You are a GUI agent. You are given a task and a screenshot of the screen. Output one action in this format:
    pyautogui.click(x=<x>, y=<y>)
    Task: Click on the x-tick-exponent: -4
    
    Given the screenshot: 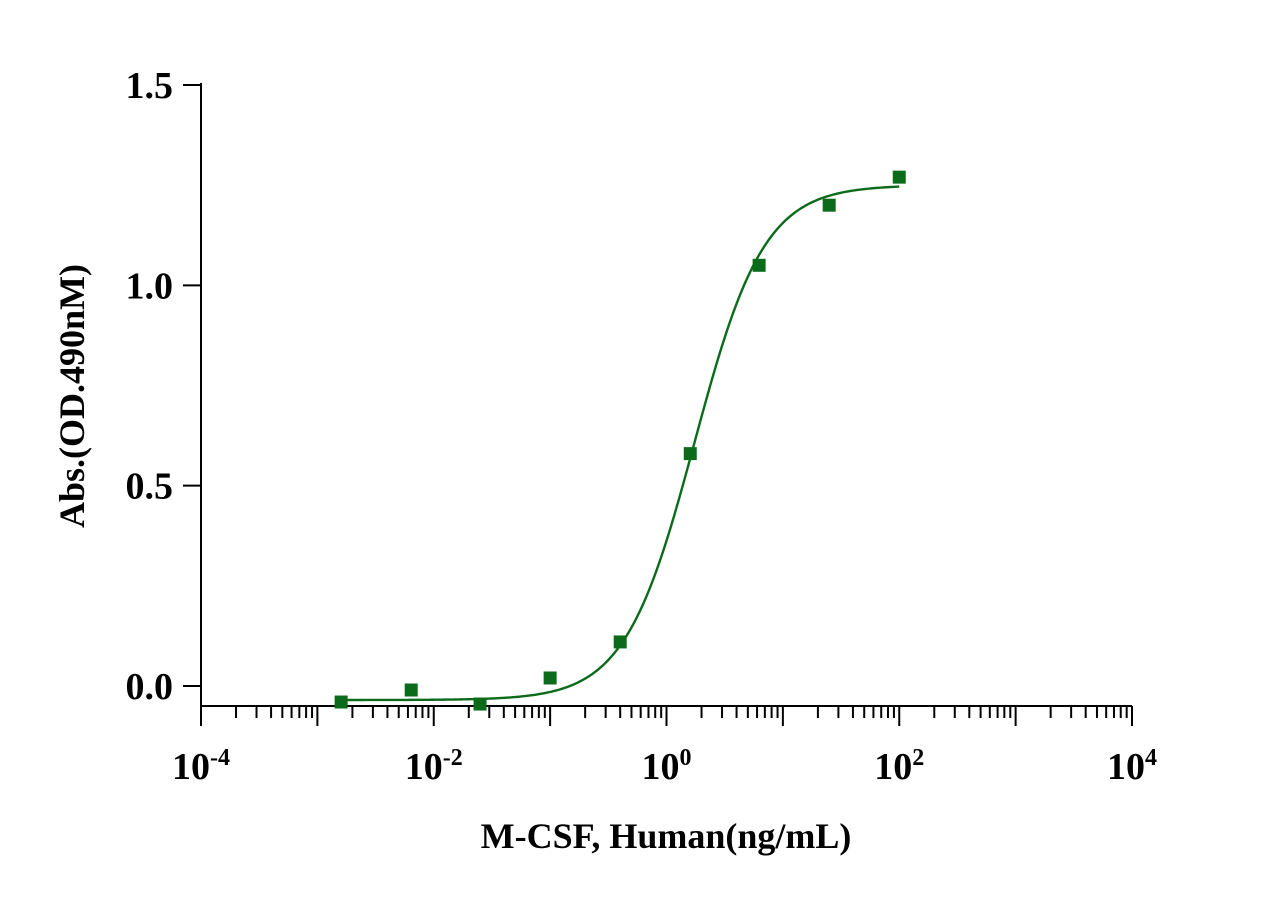 What is the action you would take?
    pyautogui.click(x=220, y=758)
    